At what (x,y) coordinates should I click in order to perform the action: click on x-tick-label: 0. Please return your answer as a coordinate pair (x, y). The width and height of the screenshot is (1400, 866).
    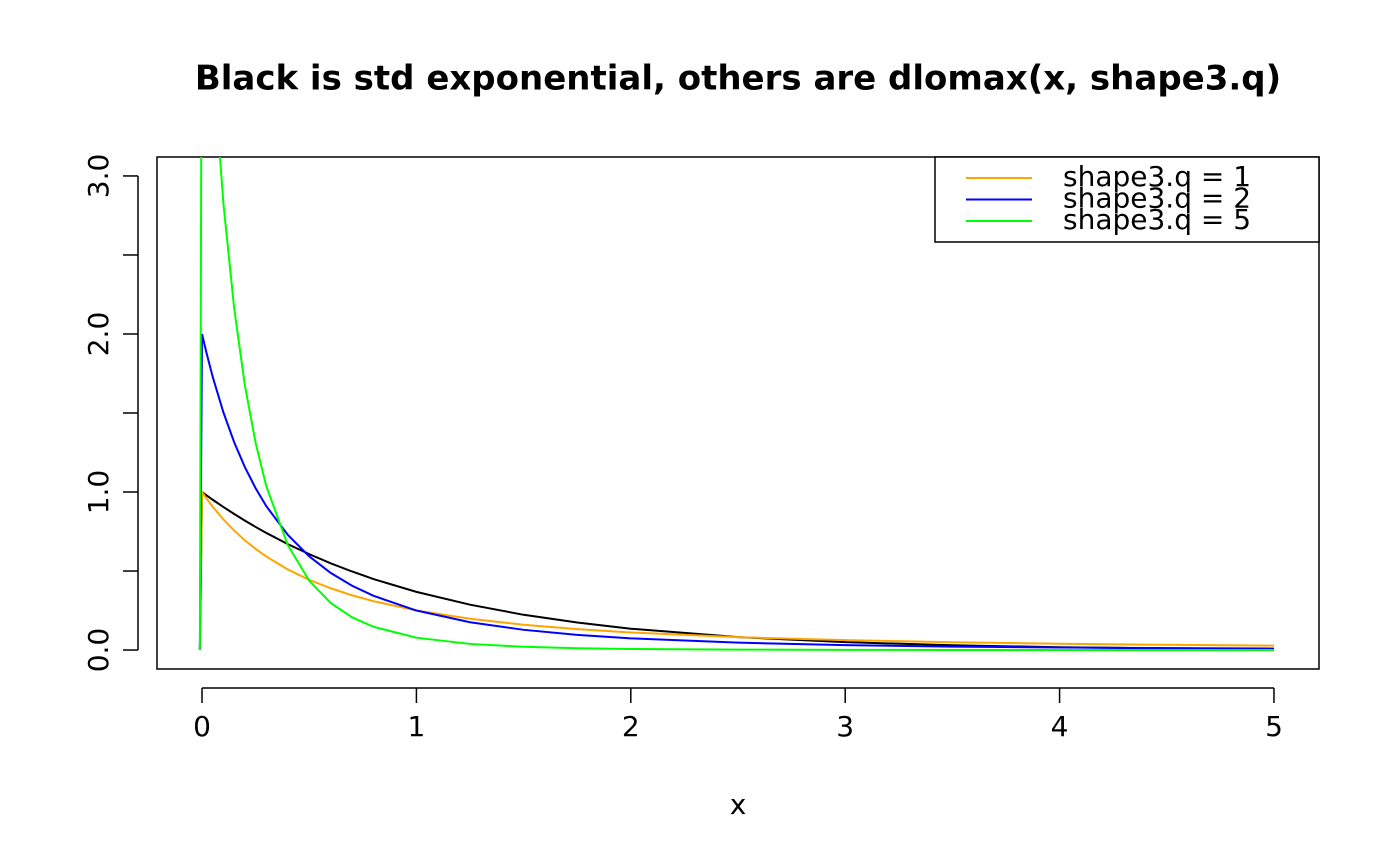
    Looking at the image, I should click on (202, 726).